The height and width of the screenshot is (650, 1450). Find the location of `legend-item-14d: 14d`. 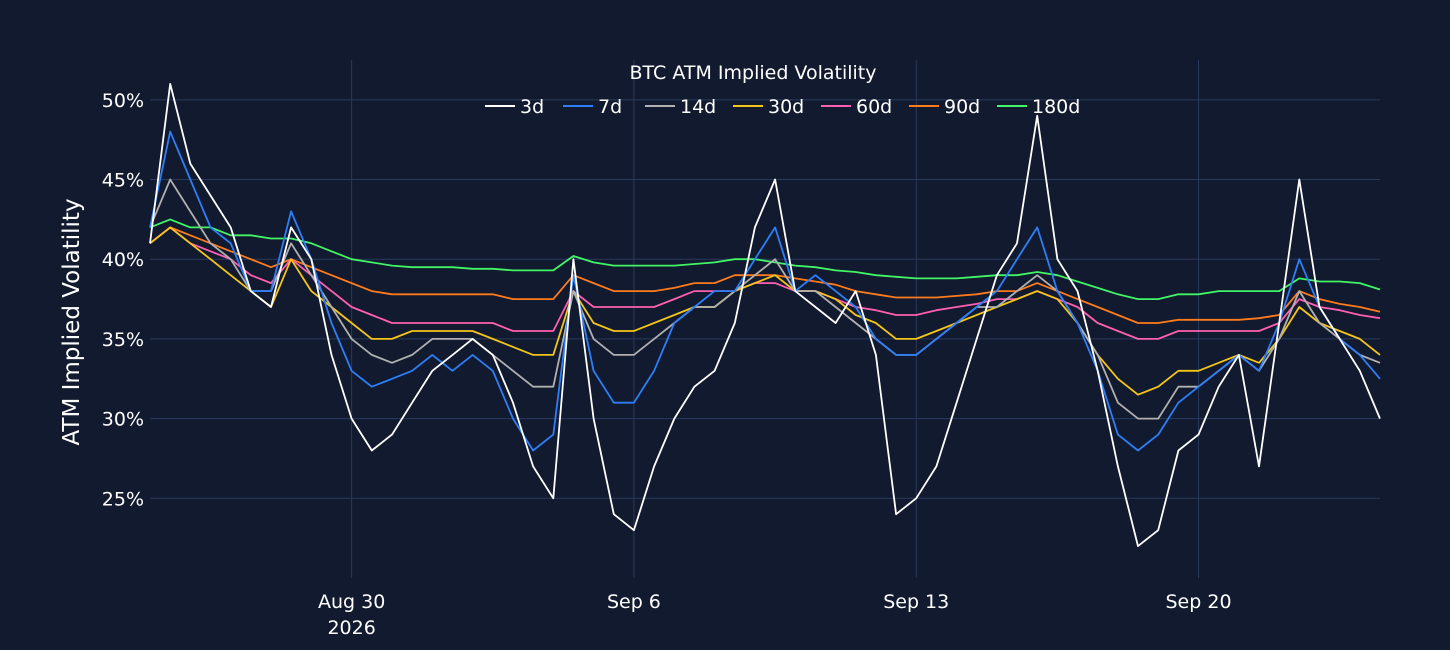

legend-item-14d: 14d is located at coordinates (680, 107).